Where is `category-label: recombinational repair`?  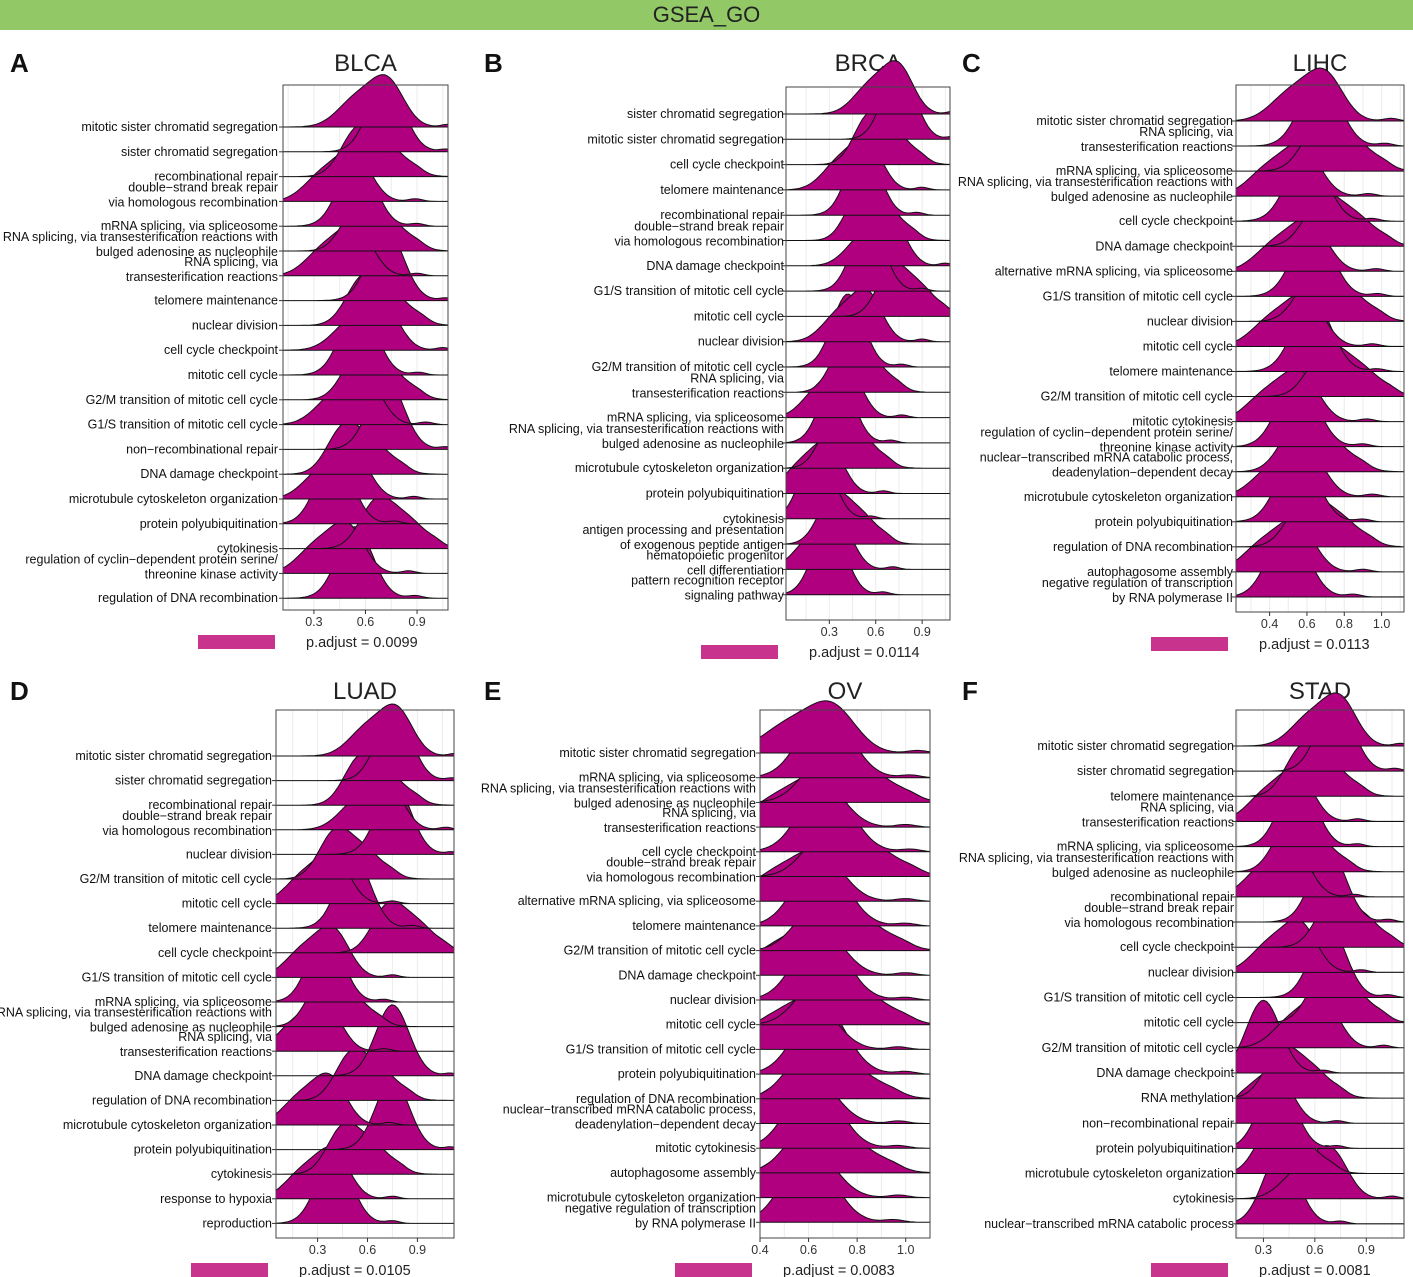
category-label: recombinational repair is located at coordinates (210, 805).